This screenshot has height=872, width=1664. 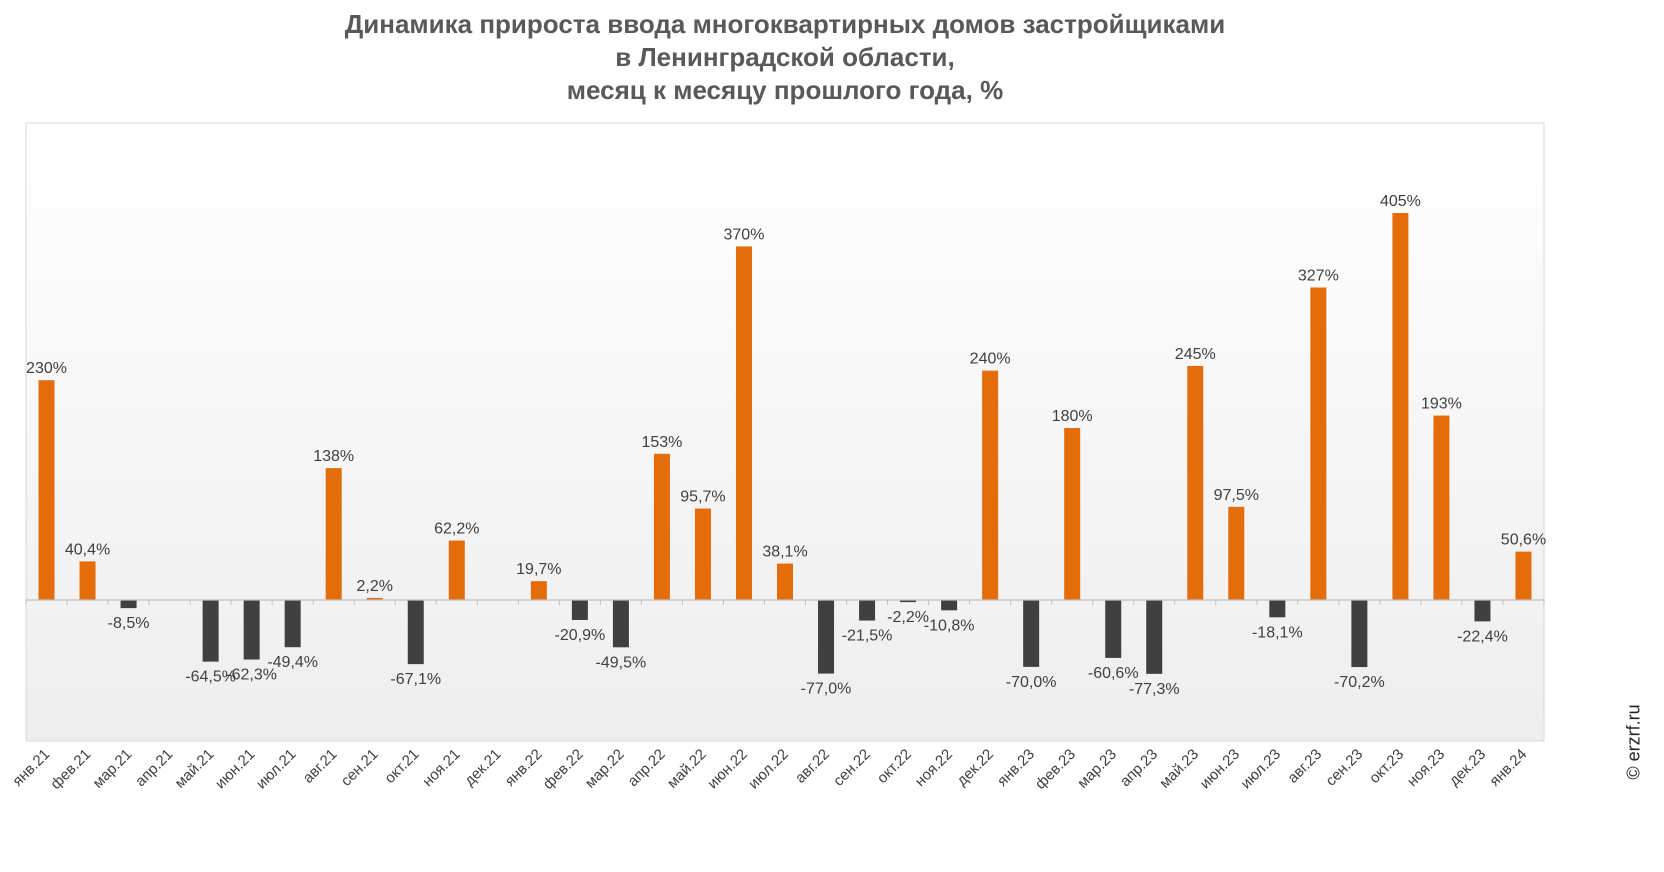 What do you see at coordinates (826, 689) in the screenshot?
I see `data-label: -77,0%` at bounding box center [826, 689].